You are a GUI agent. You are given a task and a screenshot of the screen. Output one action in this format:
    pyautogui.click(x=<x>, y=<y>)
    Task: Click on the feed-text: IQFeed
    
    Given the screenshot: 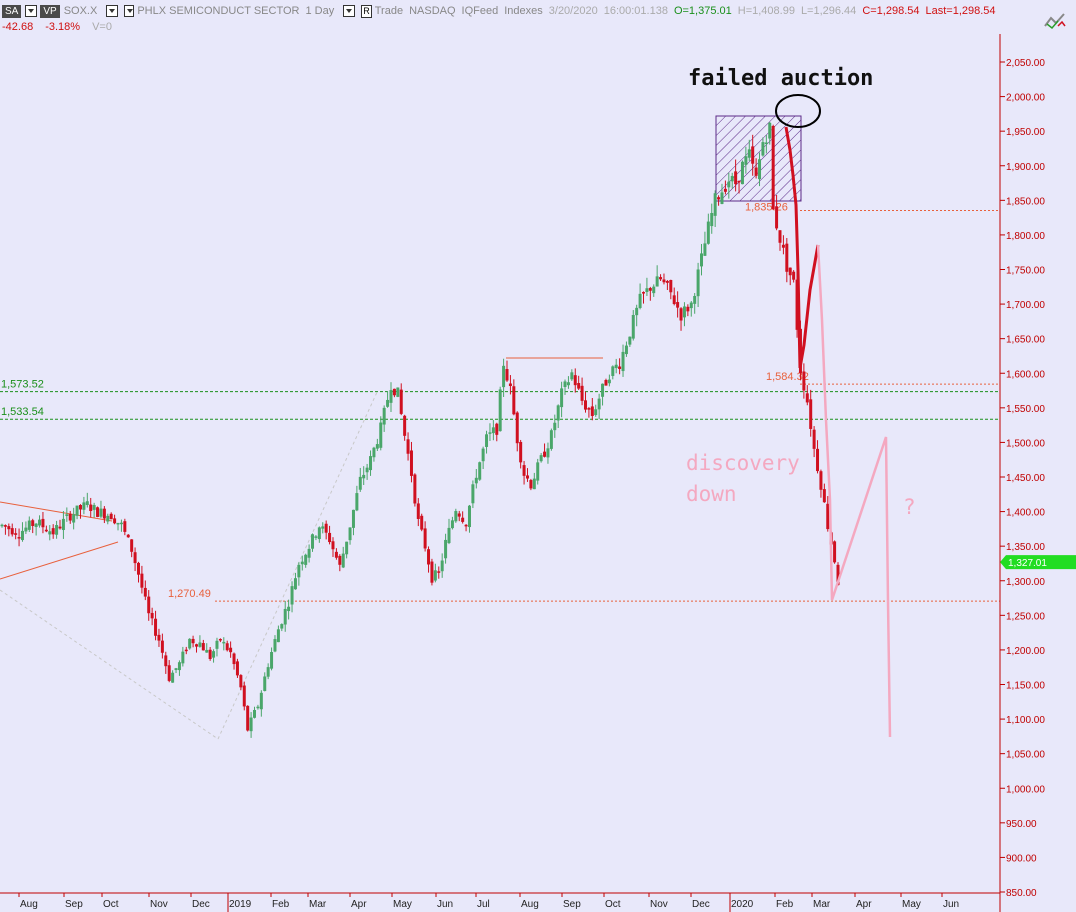 What is the action you would take?
    pyautogui.click(x=480, y=11)
    